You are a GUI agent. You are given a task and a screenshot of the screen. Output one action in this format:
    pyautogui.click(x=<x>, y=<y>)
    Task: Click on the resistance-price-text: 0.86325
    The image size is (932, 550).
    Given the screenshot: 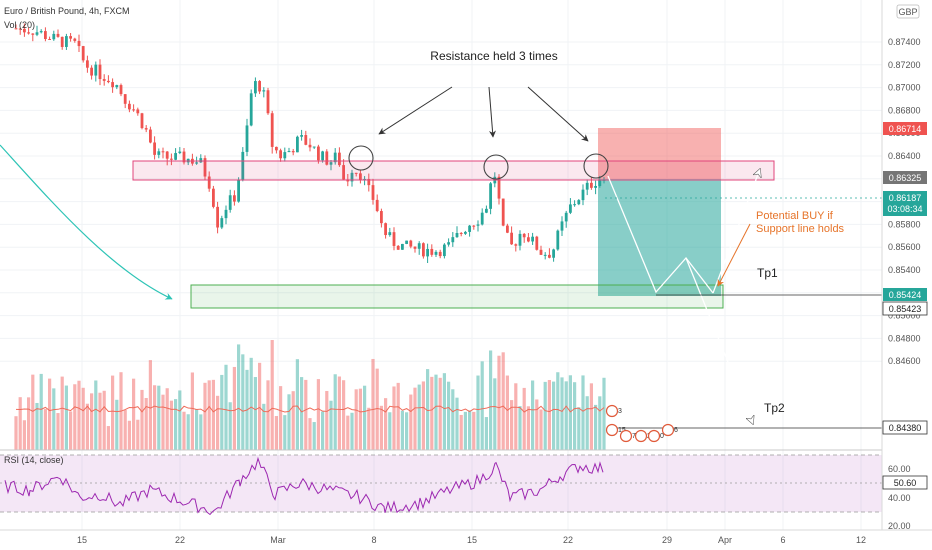 What is the action you would take?
    pyautogui.click(x=905, y=178)
    